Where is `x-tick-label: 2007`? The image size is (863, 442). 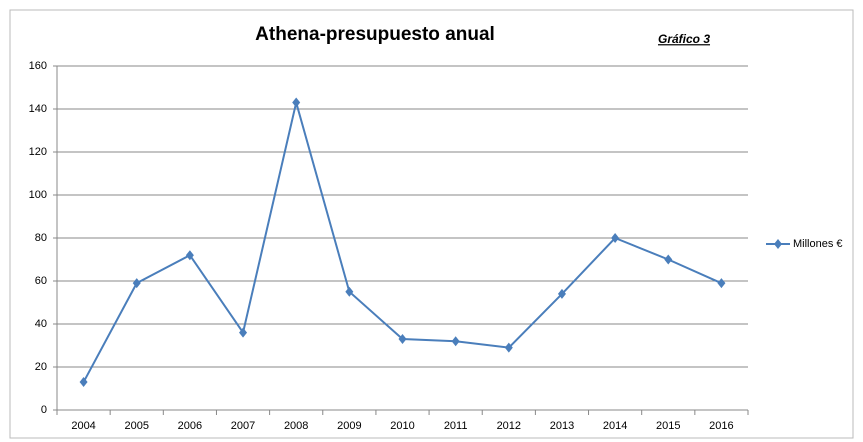 x-tick-label: 2007 is located at coordinates (243, 426).